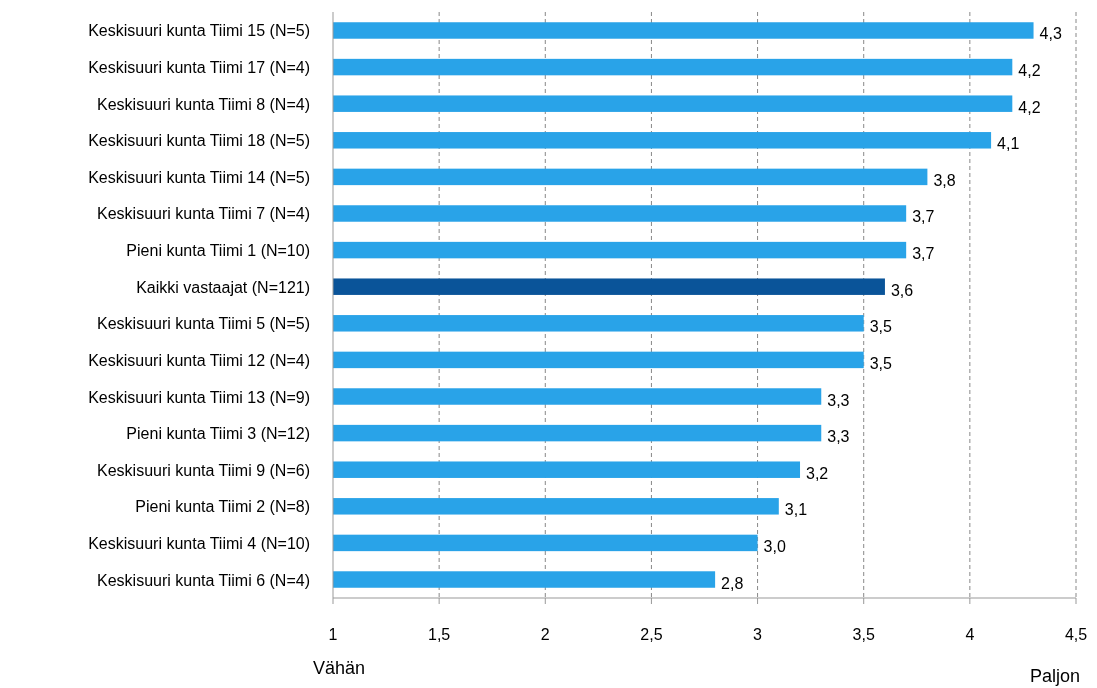 The height and width of the screenshot is (688, 1097). I want to click on y-tick-label: Keskisuuri kunta Tiimi 15 (N=5), so click(199, 31).